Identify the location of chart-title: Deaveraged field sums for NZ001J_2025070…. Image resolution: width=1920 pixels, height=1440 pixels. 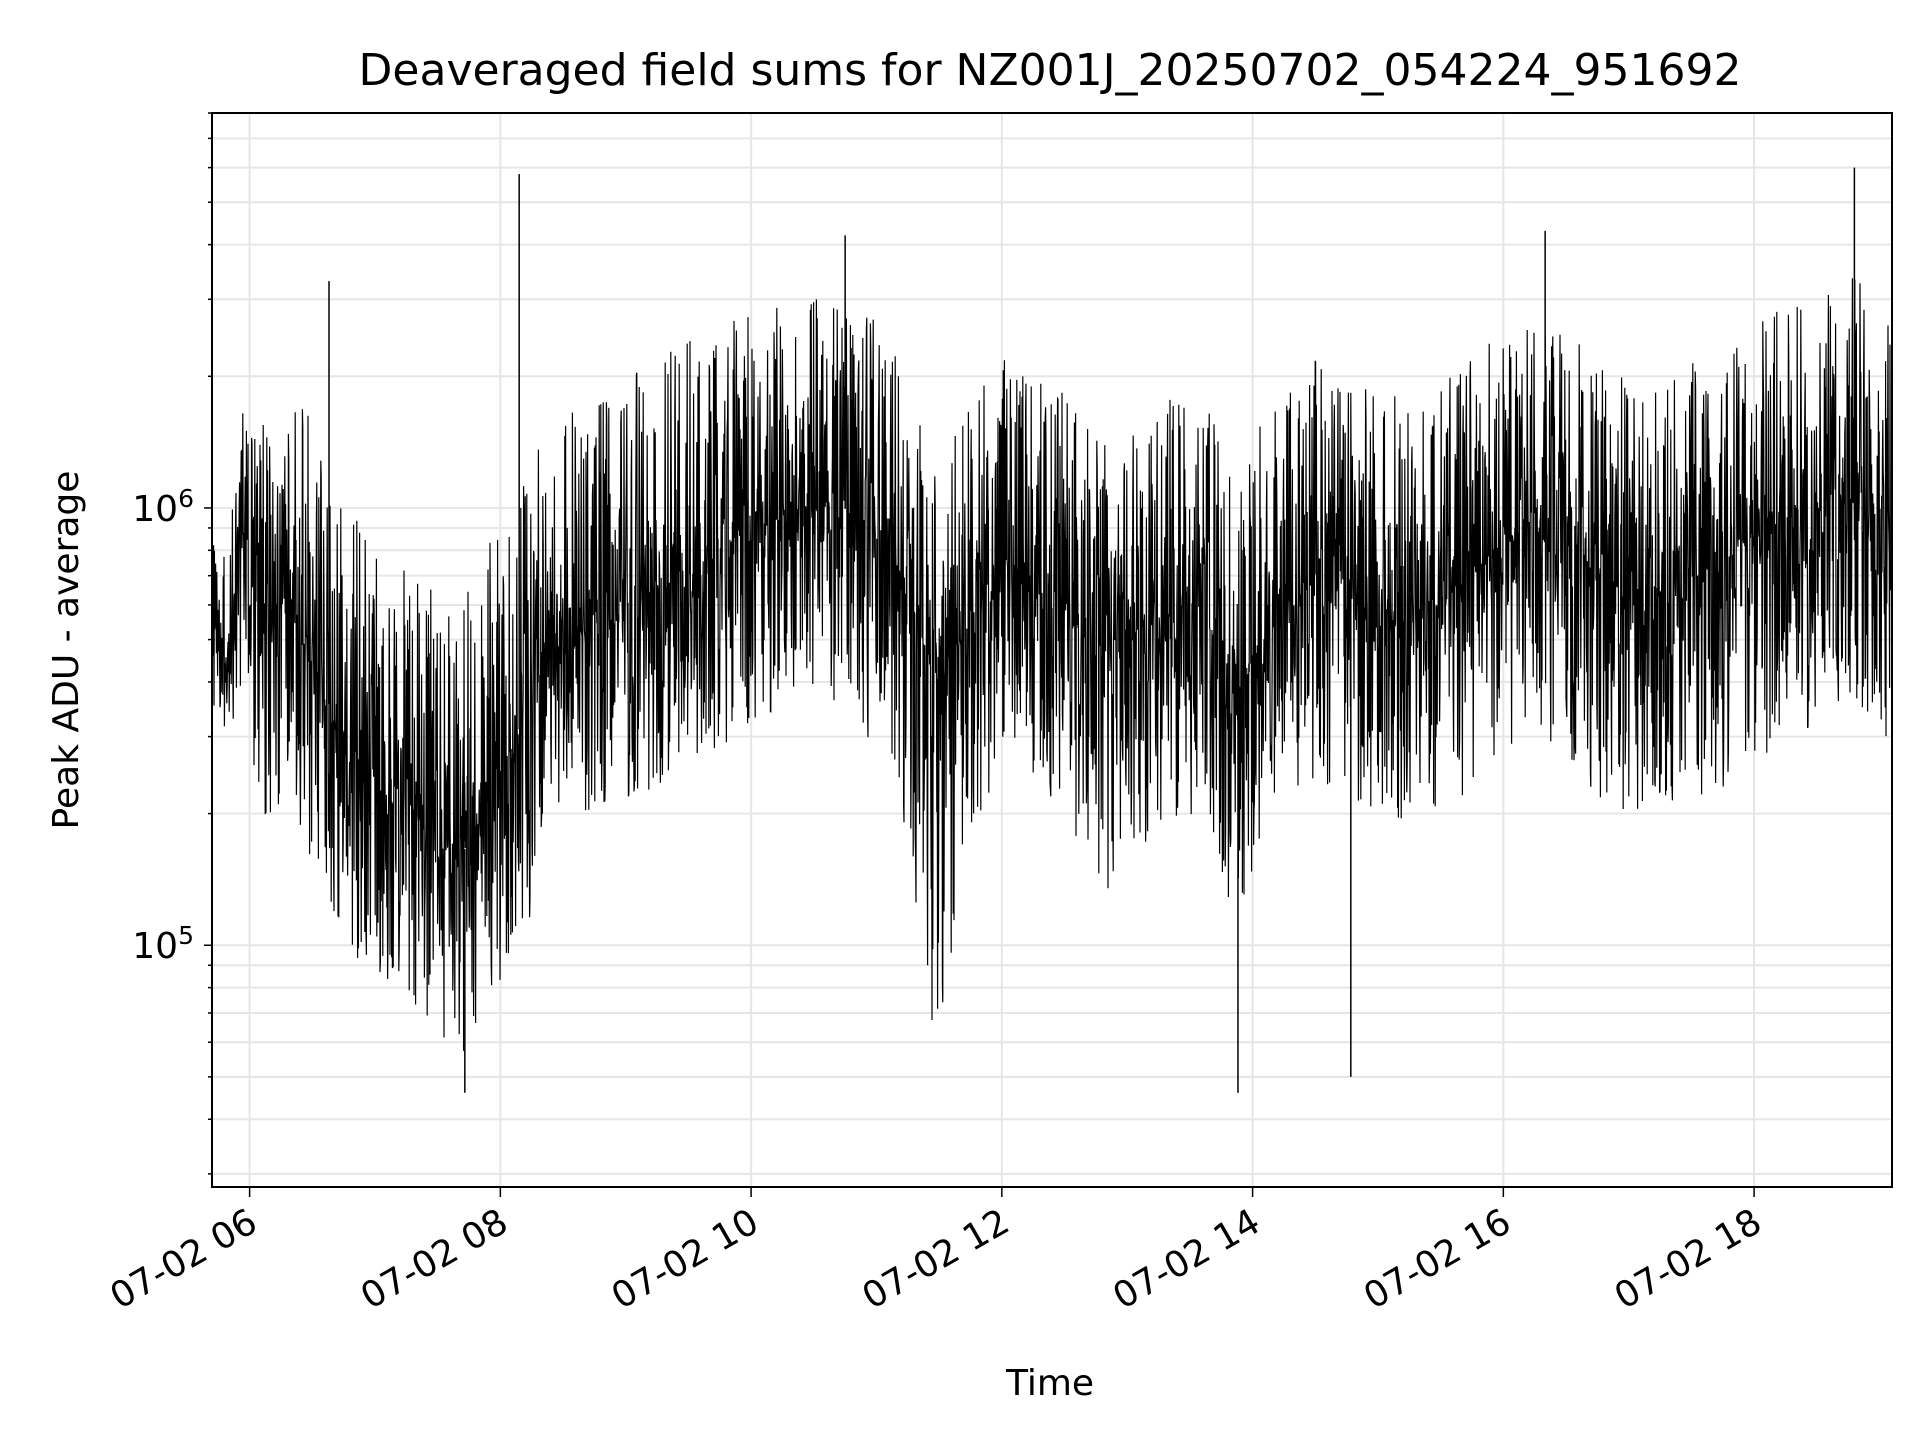
(1050, 70).